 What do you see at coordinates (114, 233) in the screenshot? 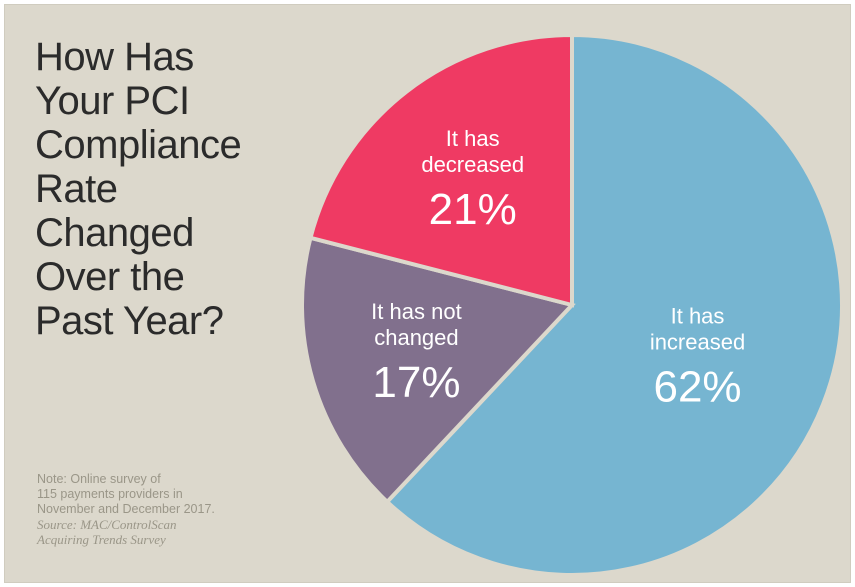
I see `title-line: Changed` at bounding box center [114, 233].